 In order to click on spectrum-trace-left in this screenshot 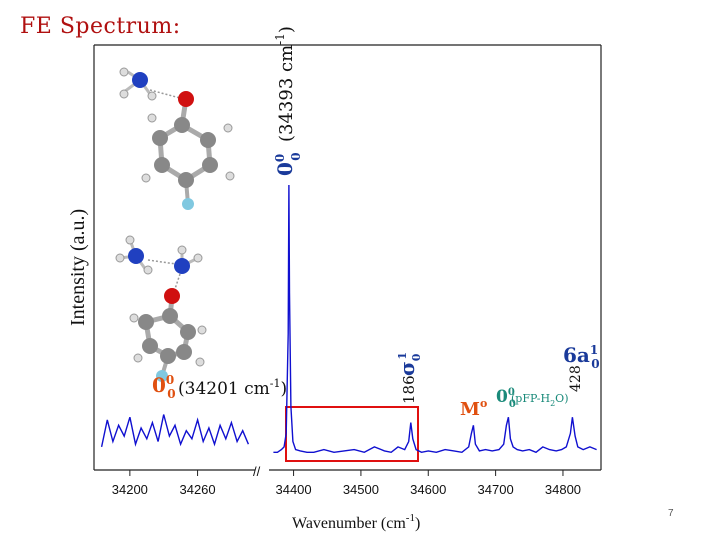, I will do `click(175, 431)`.